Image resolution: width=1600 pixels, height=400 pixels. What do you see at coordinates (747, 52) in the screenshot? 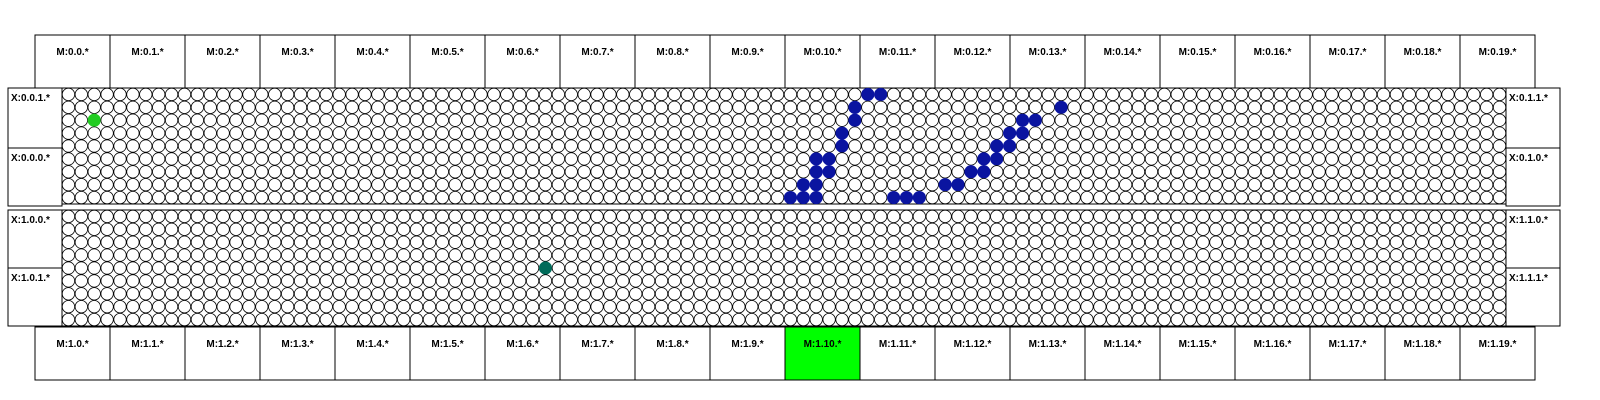
I see `top-bank-label-9: M:0.9.*` at bounding box center [747, 52].